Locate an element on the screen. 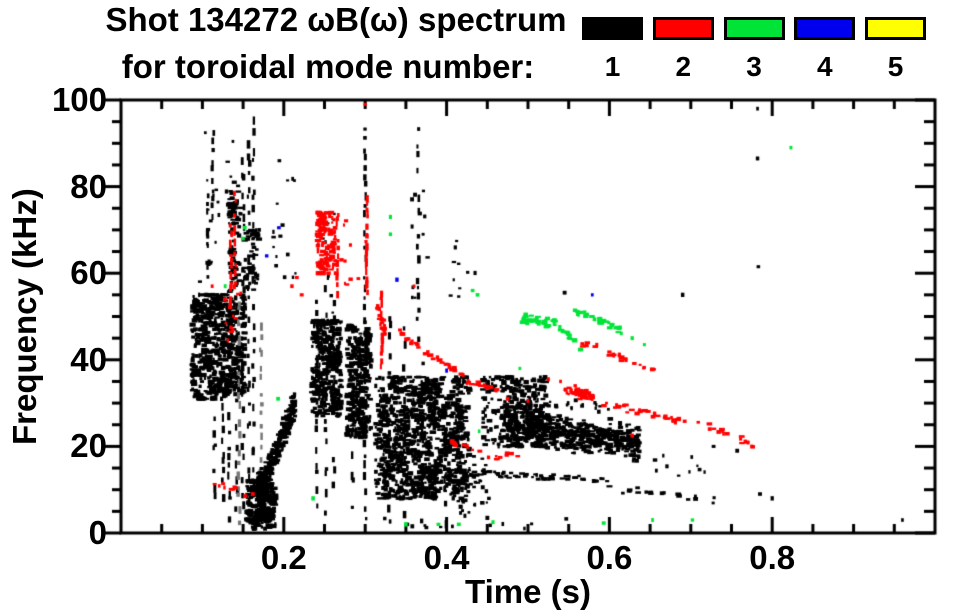  y-axis-label: Frequency (kHz) is located at coordinates (24, 316).